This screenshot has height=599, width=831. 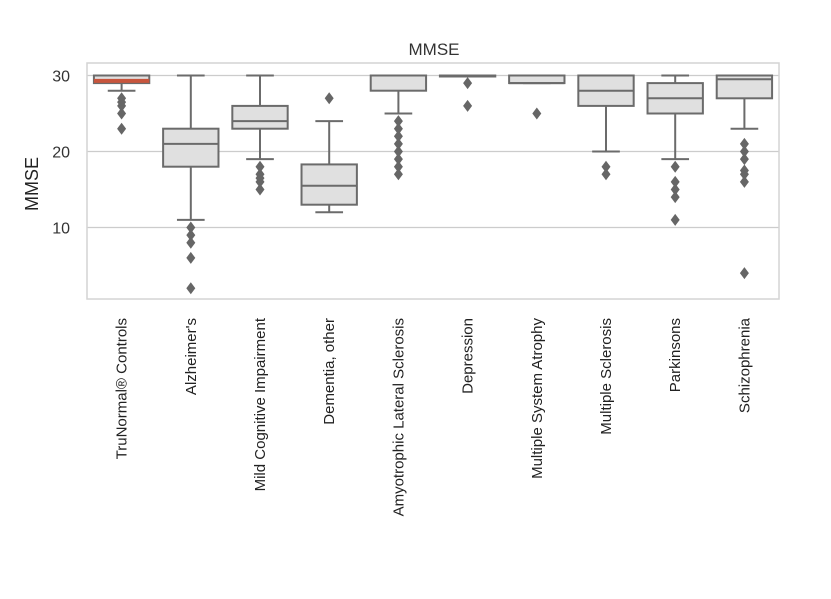 I want to click on x-tick-label: Multiple System Atrophy, so click(x=537, y=398).